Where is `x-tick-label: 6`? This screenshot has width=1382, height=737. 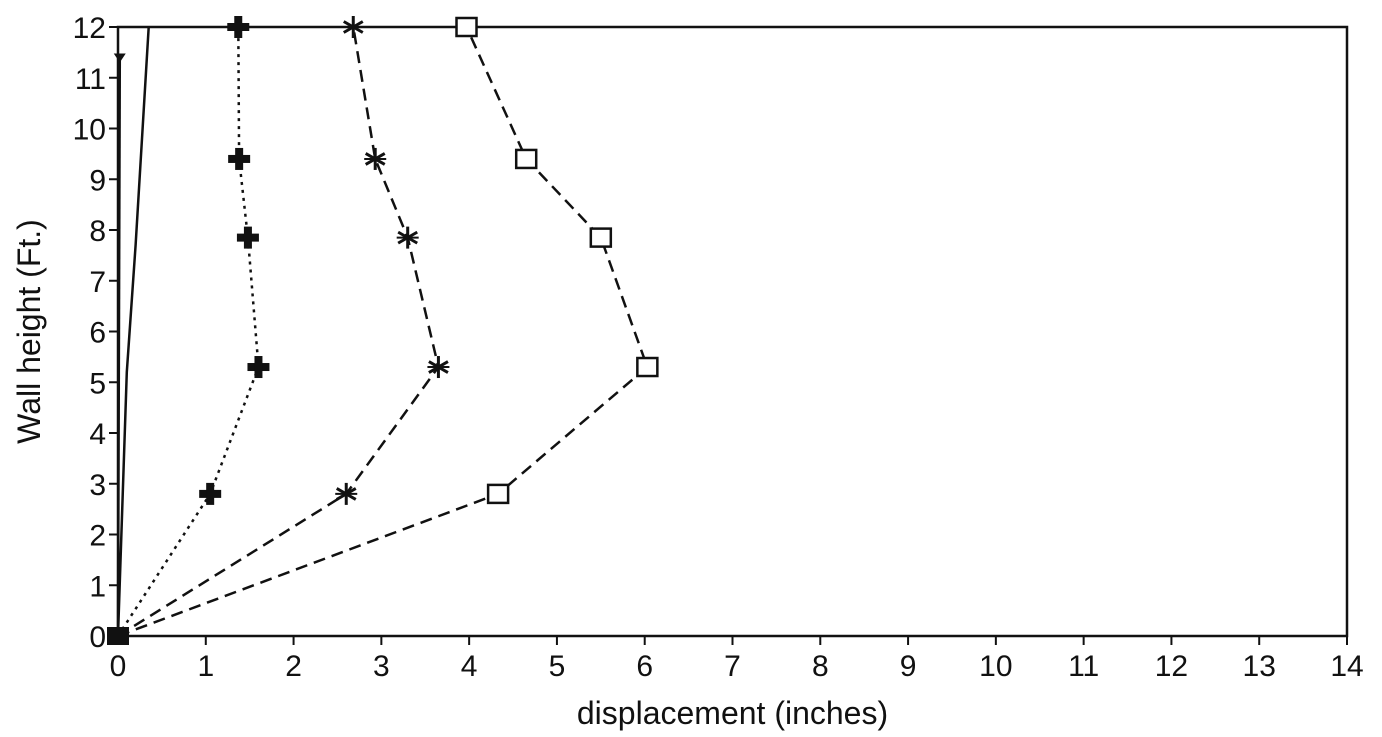 x-tick-label: 6 is located at coordinates (644, 666).